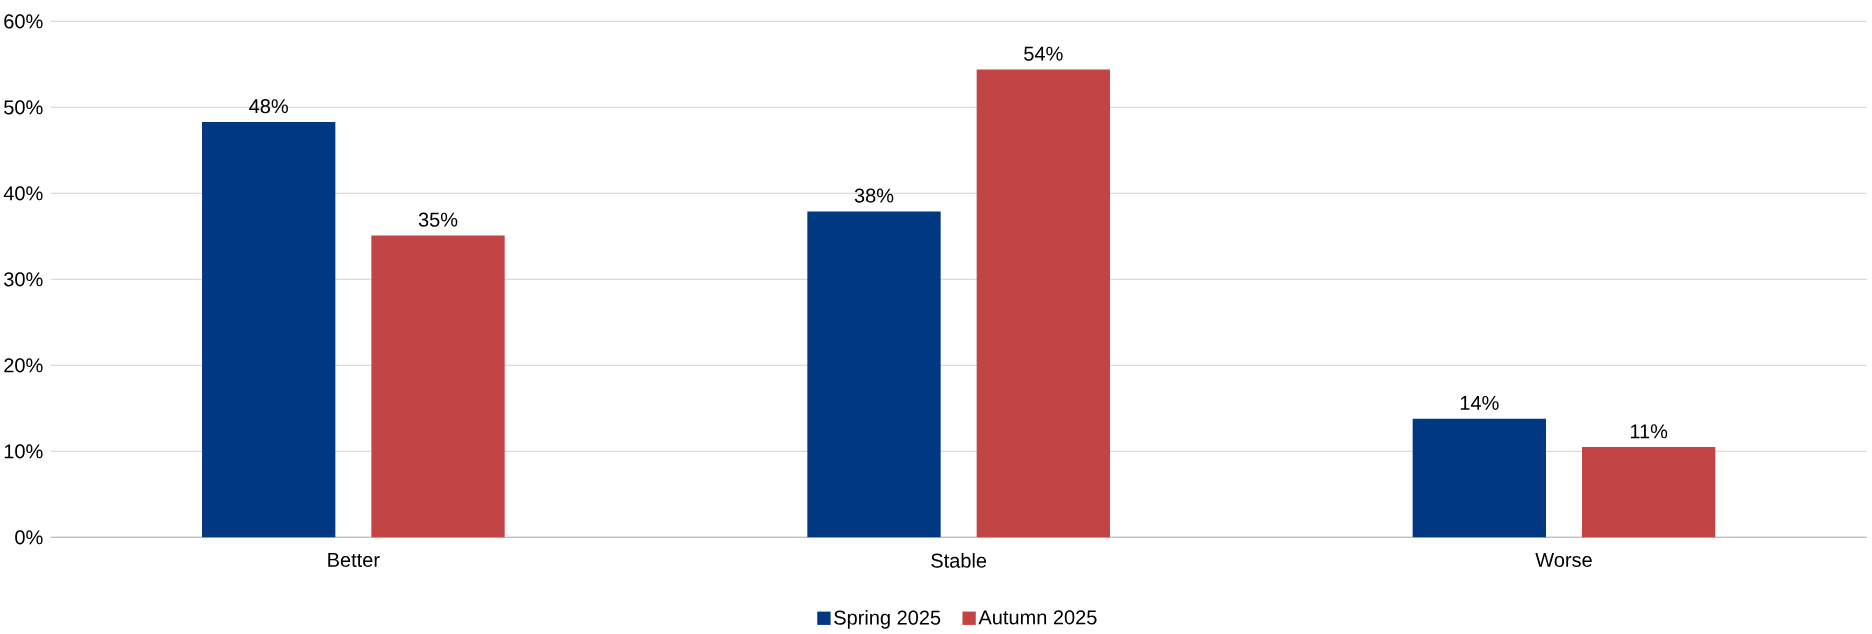  What do you see at coordinates (1563, 560) in the screenshot?
I see `x-tick-label: Worse` at bounding box center [1563, 560].